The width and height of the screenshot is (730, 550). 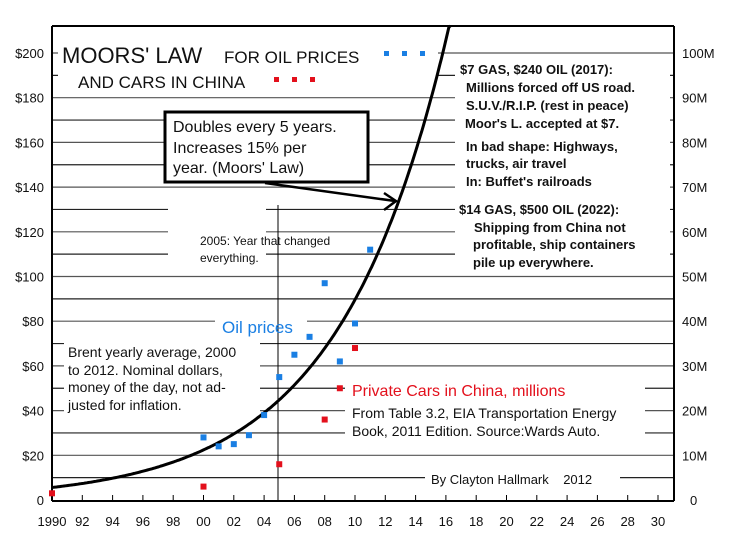 What do you see at coordinates (291, 57) in the screenshot?
I see `chart-subtitle-oil: FOR OIL PRICES` at bounding box center [291, 57].